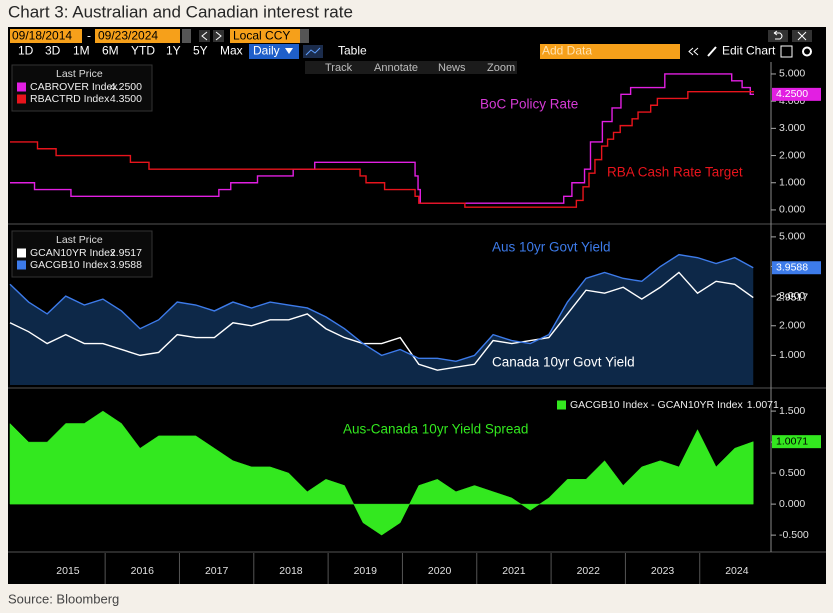 This screenshot has height=613, width=833. I want to click on period-button: 5Y, so click(200, 51).